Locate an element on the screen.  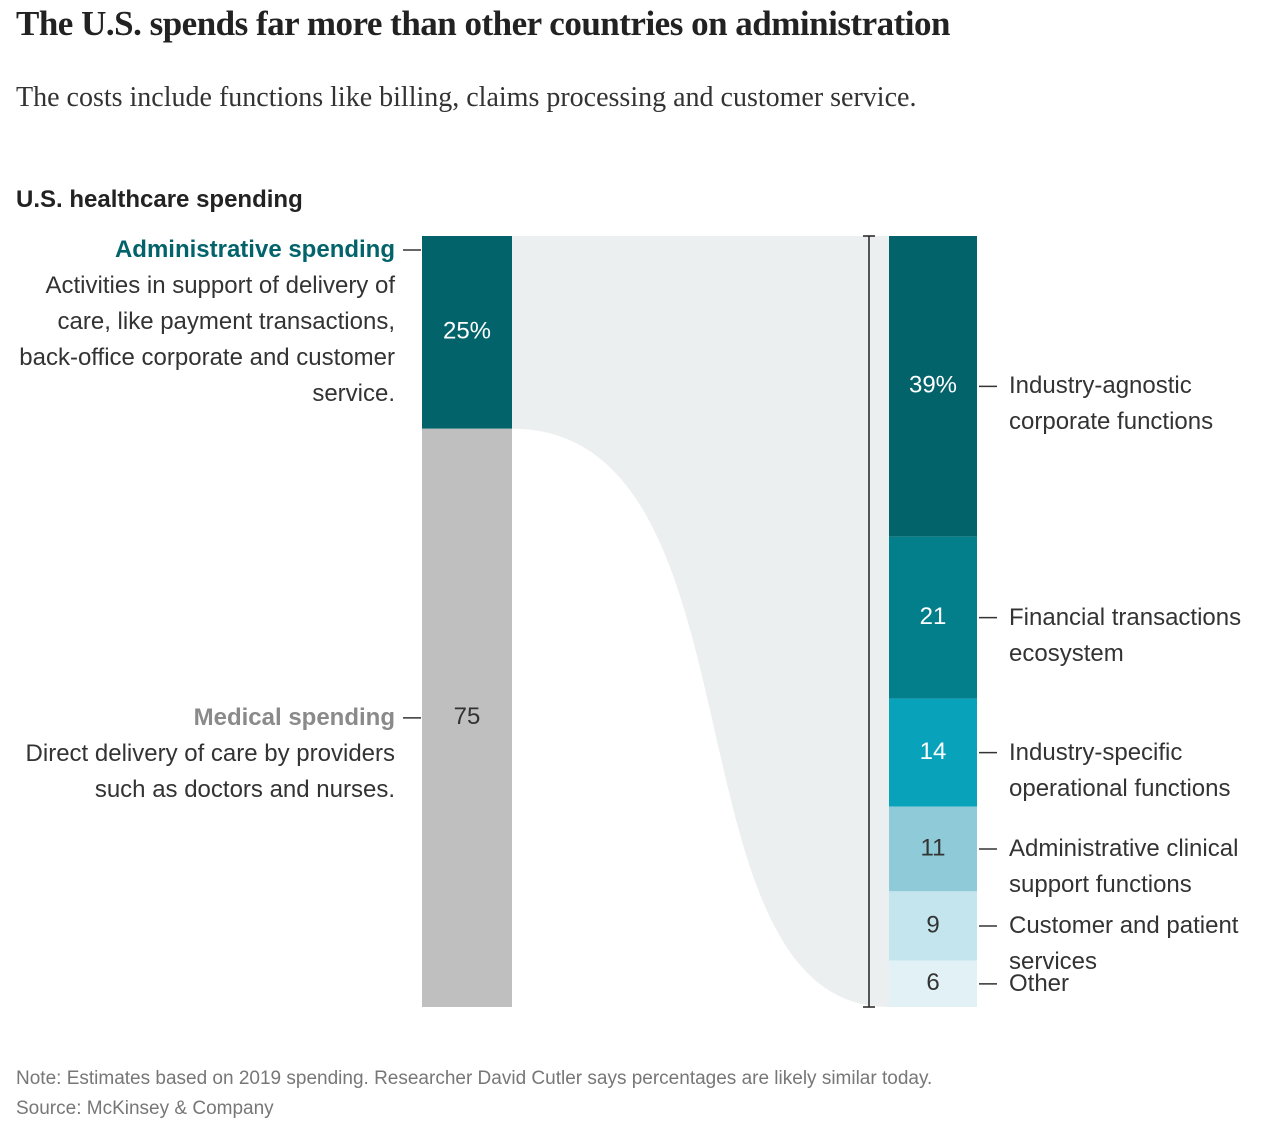
value-label: 25% is located at coordinates (467, 331).